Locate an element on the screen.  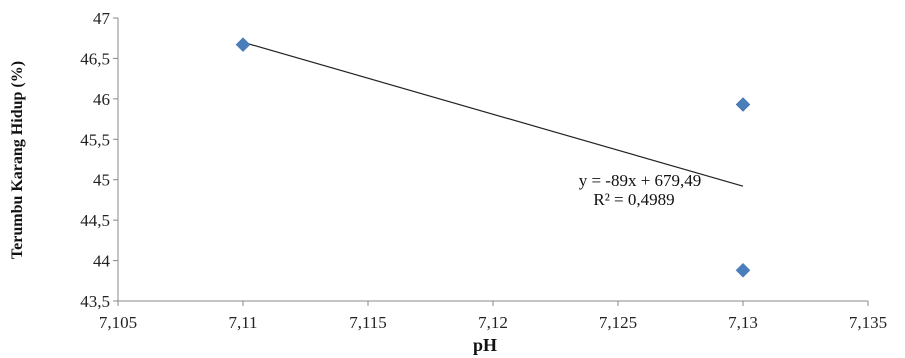
x-tick-label: 7,125 is located at coordinates (618, 322).